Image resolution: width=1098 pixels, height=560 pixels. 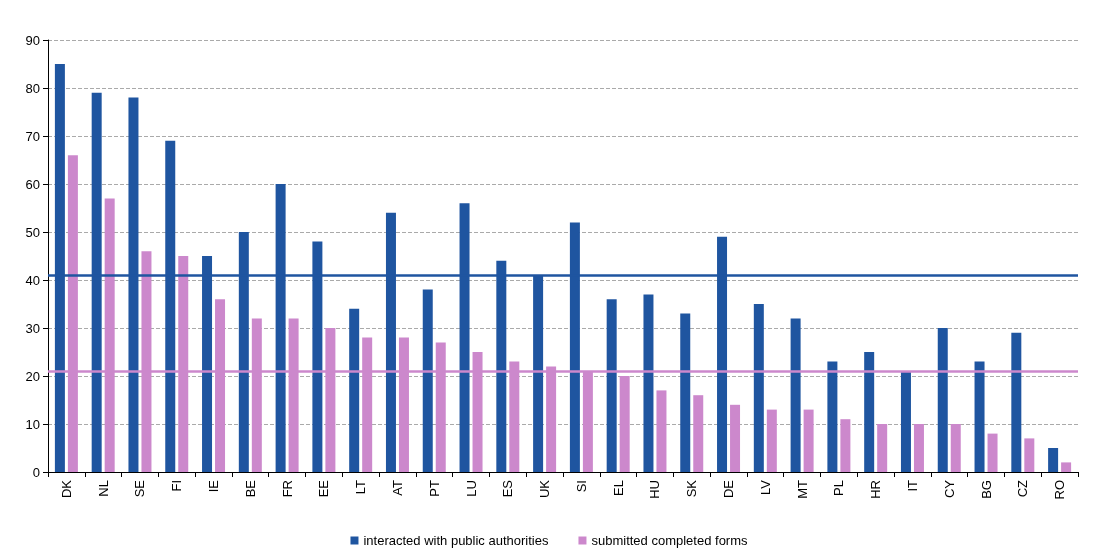 I want to click on y-tick-label: 50, so click(x=32, y=232).